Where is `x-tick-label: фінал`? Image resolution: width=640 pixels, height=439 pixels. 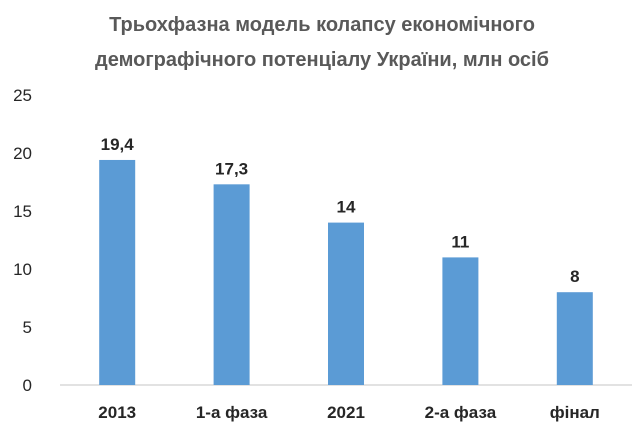 x-tick-label: фінал is located at coordinates (575, 412).